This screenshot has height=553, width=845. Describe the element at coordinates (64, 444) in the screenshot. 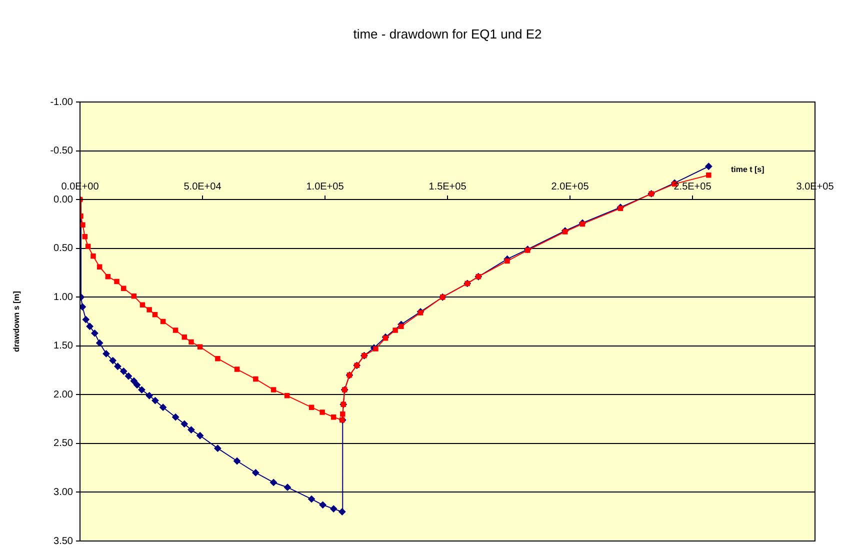

I see `y-tick-label: 2.50` at that location.